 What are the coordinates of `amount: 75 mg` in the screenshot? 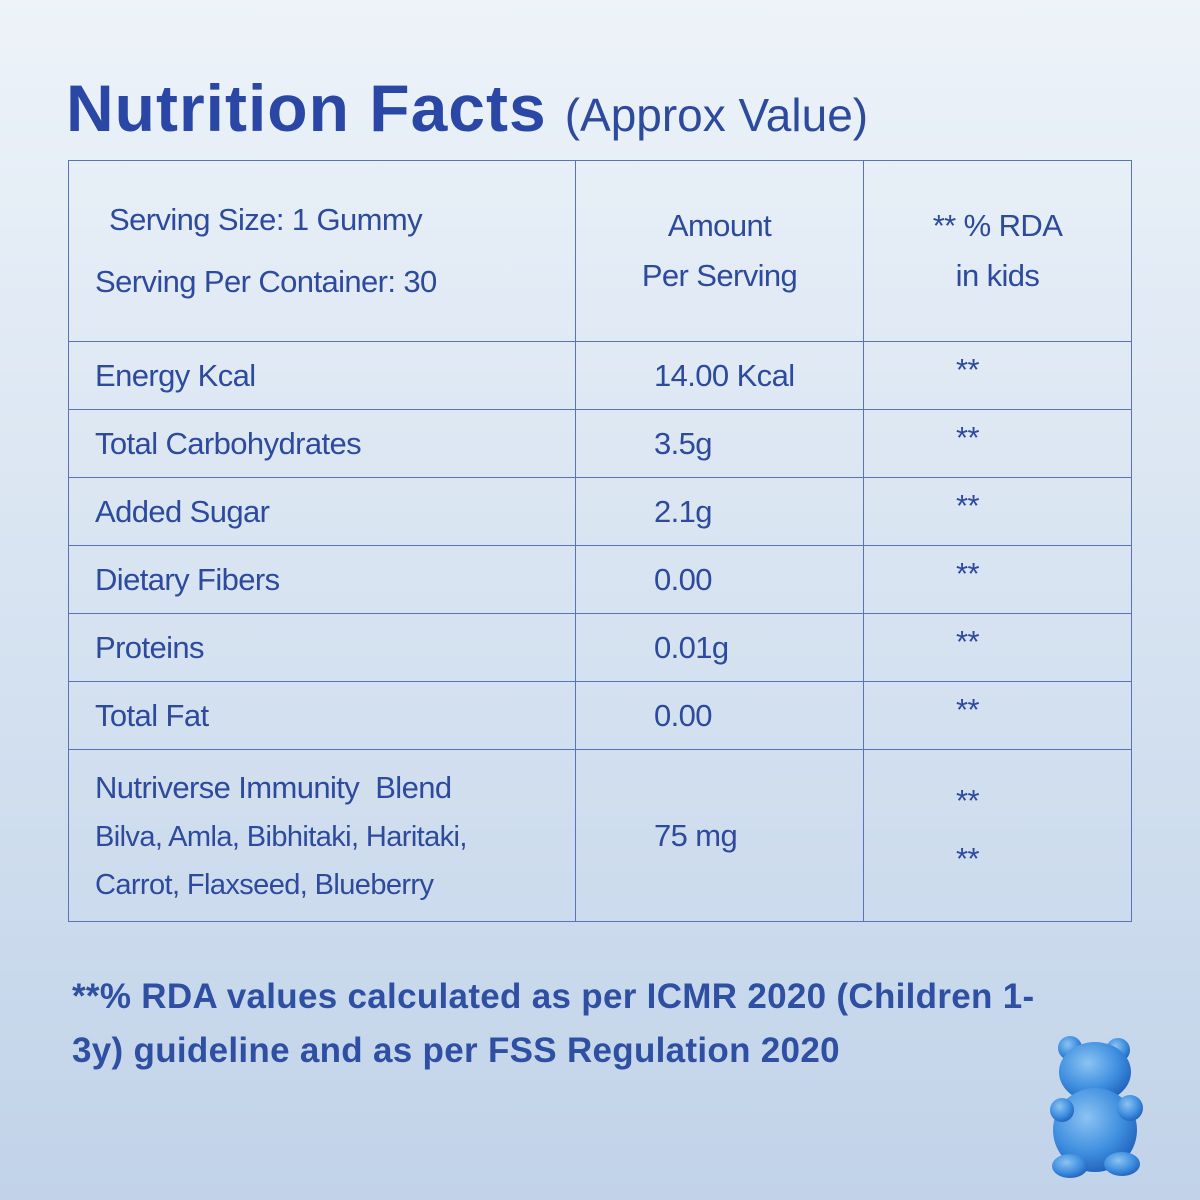 It's located at (696, 835).